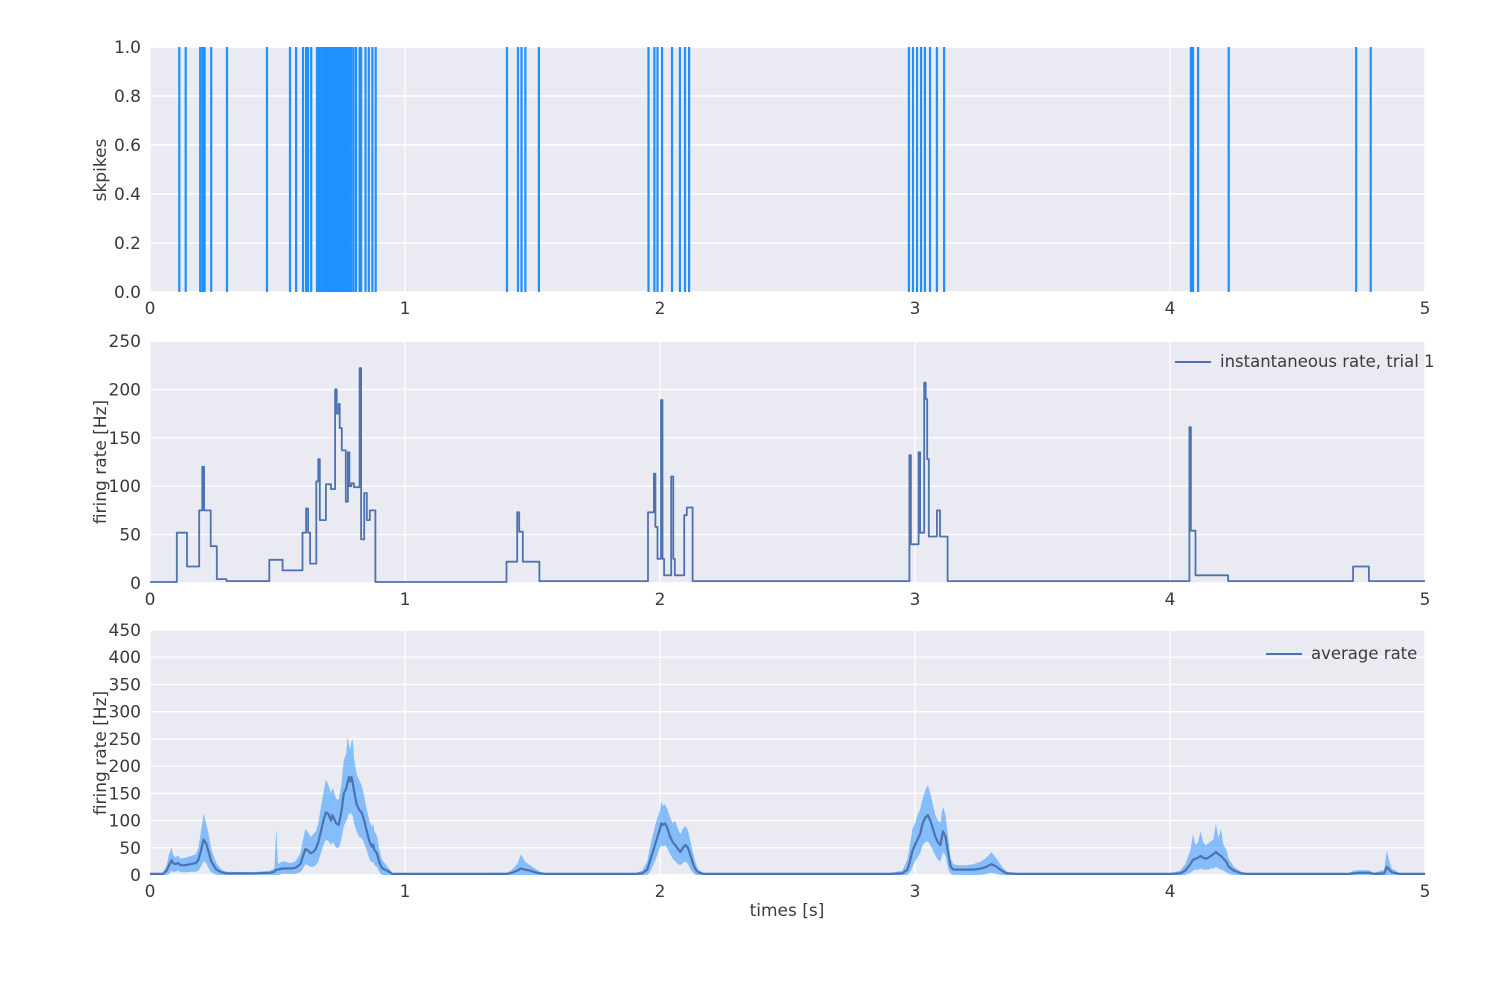 The width and height of the screenshot is (1500, 1000). What do you see at coordinates (1364, 653) in the screenshot?
I see `legend-label: average rate` at bounding box center [1364, 653].